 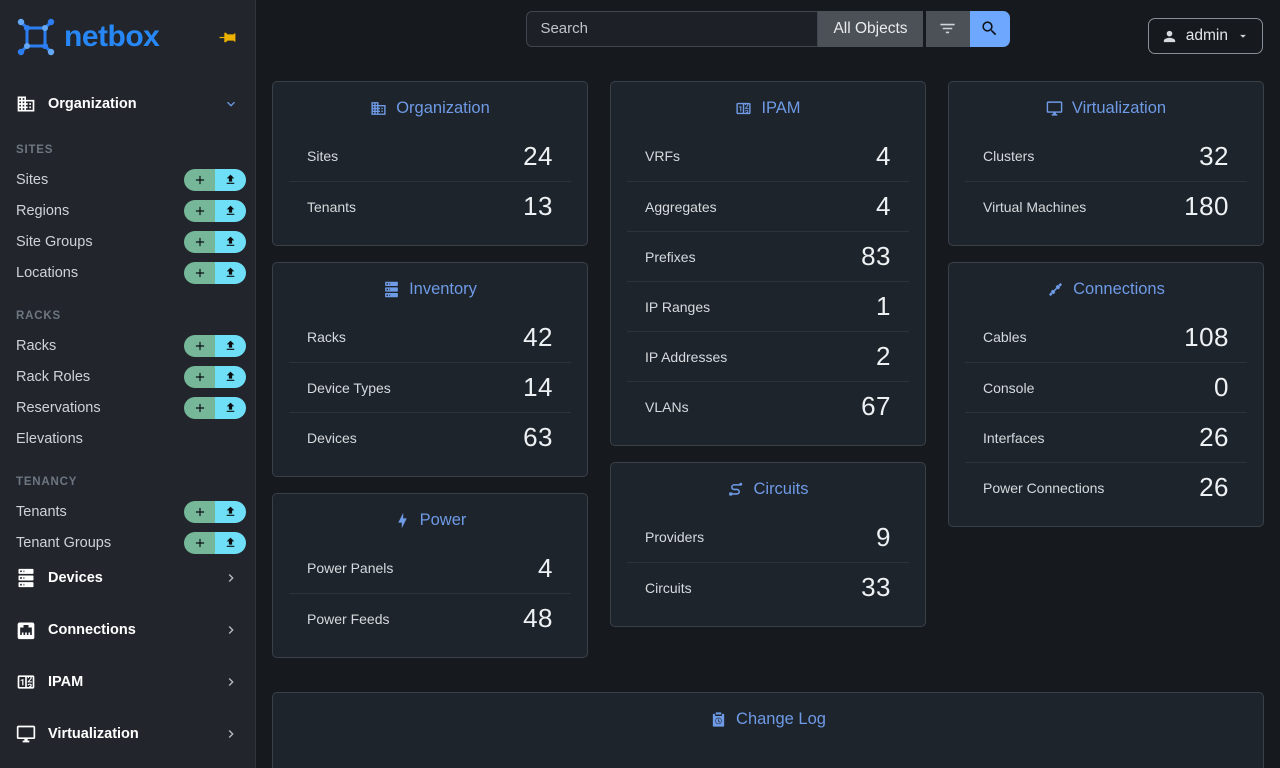 What do you see at coordinates (127, 578) in the screenshot?
I see `sidebar-group-devices: Devices` at bounding box center [127, 578].